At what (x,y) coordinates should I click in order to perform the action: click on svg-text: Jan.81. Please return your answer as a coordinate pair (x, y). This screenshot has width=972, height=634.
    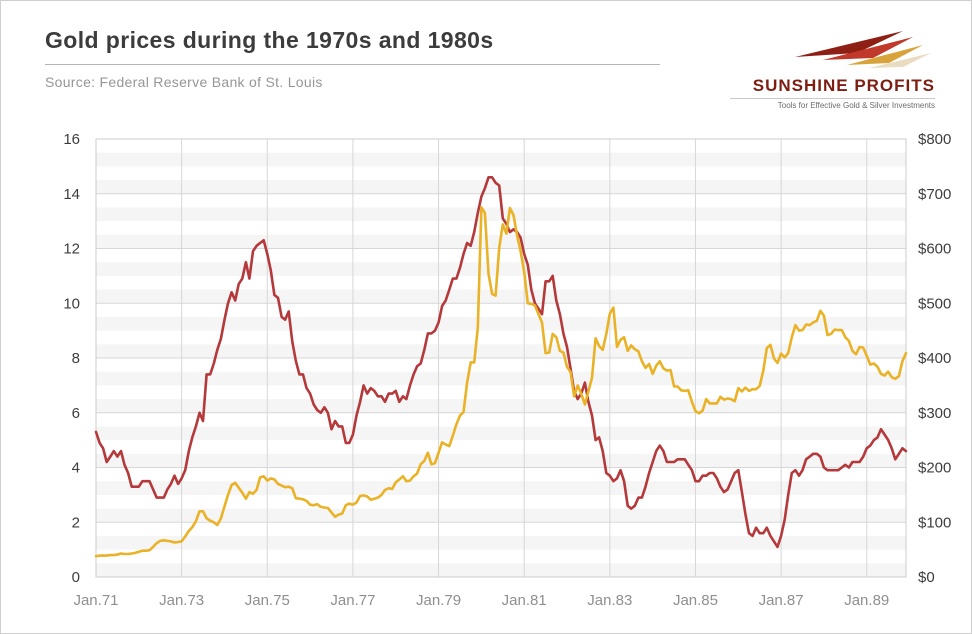
    Looking at the image, I should click on (524, 600).